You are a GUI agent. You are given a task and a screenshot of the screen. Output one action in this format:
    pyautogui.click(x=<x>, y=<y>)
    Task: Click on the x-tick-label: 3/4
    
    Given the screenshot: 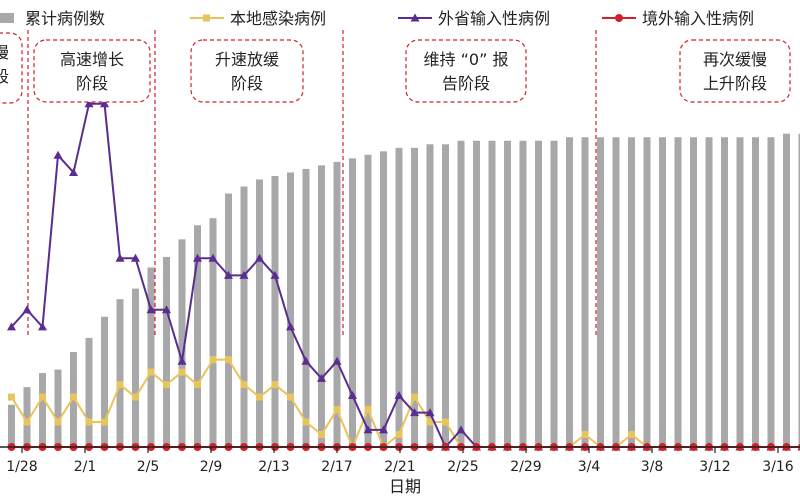 What is the action you would take?
    pyautogui.click(x=589, y=467)
    